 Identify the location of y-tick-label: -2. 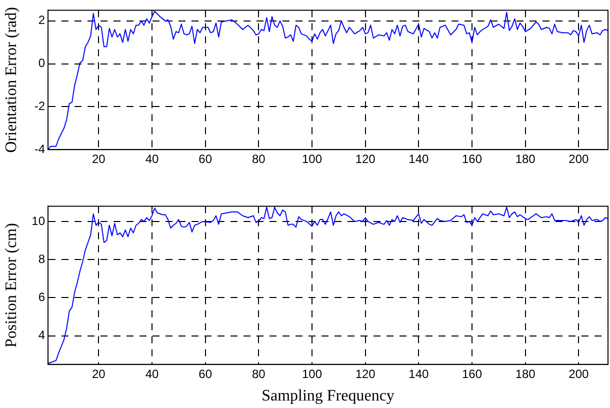
(40, 106).